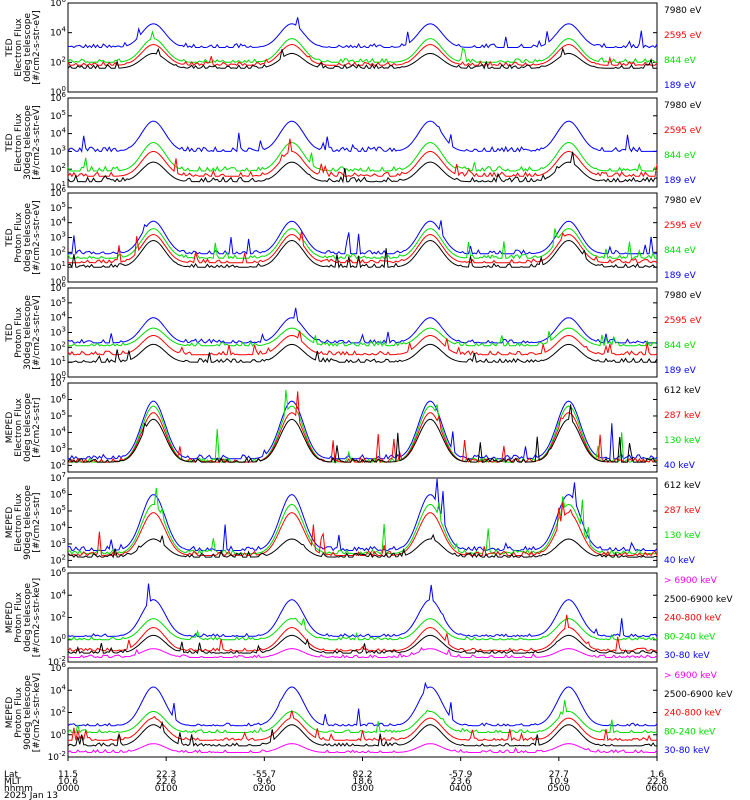  What do you see at coordinates (37, 617) in the screenshot?
I see `y-axis-label: [#/cm2-s-str-keV]` at bounding box center [37, 617].